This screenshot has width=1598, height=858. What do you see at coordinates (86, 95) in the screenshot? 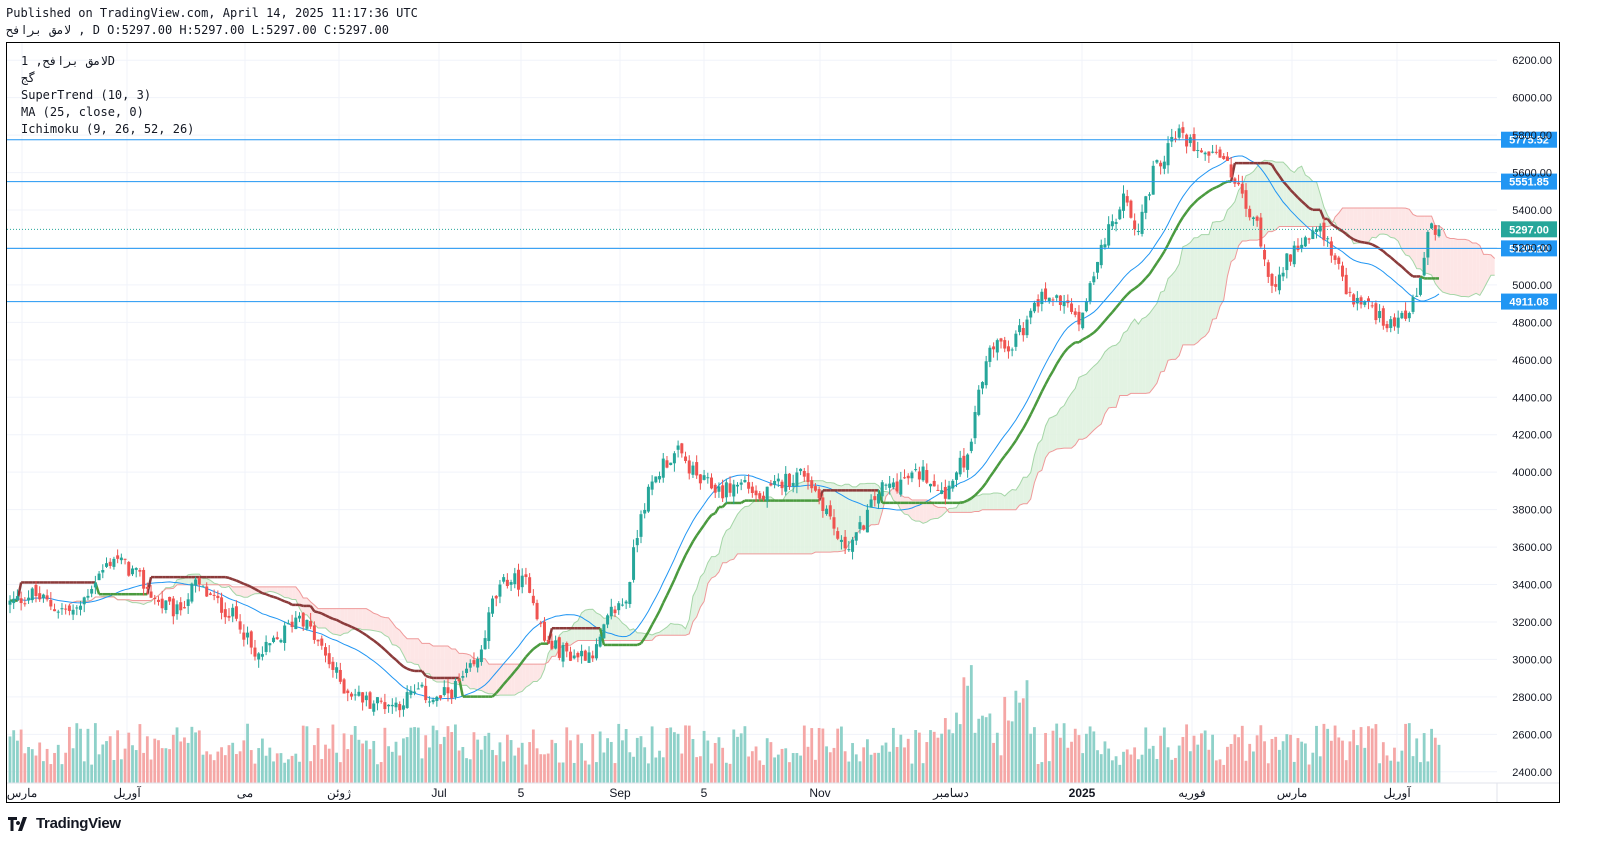
I see `legend-supertrend: SuperTrend (10, 3)` at bounding box center [86, 95].